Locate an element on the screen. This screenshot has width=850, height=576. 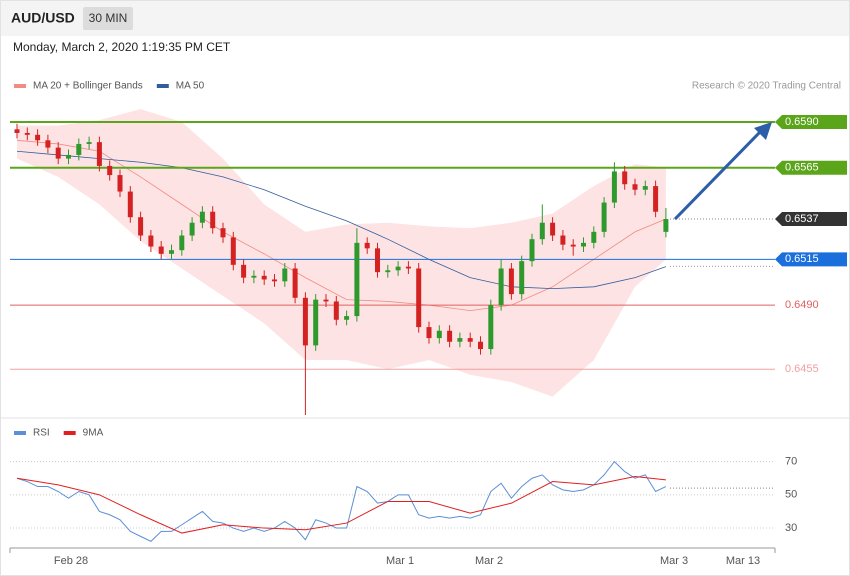
x-tick-label: Mar 2 is located at coordinates (489, 561).